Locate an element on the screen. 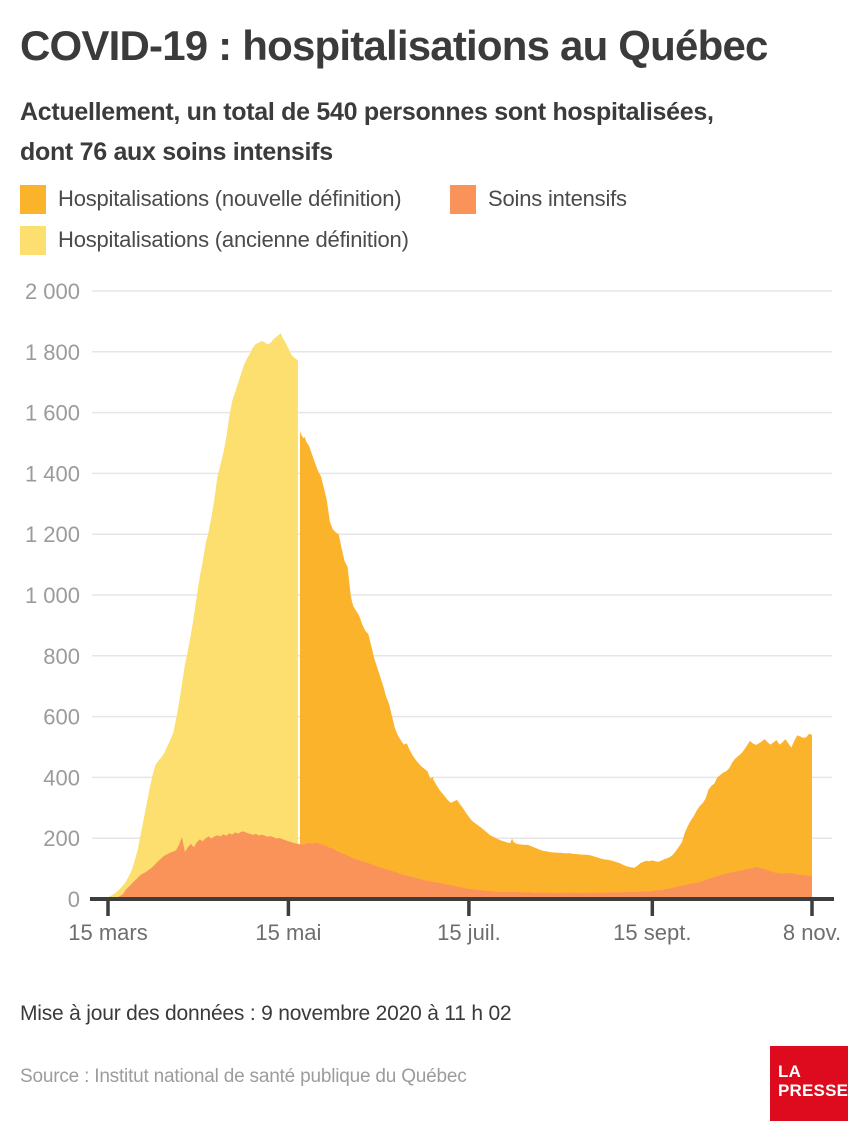 Image resolution: width=860 pixels, height=1140 pixels. subtitle-line-2: dont 76 aux soins intensifs is located at coordinates (176, 152).